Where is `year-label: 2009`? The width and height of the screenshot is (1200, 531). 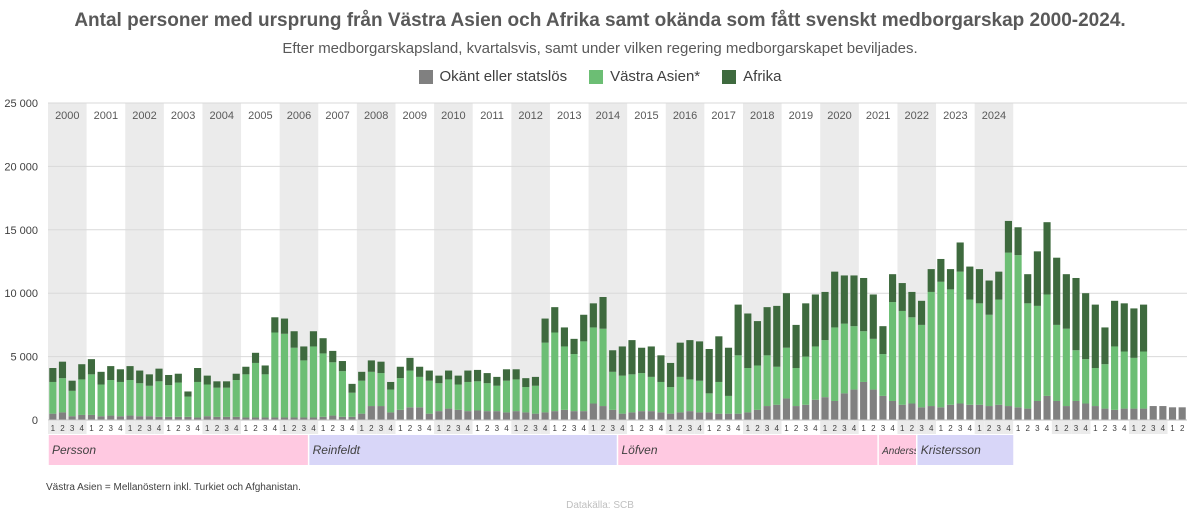
year-label: 2009 is located at coordinates (415, 116).